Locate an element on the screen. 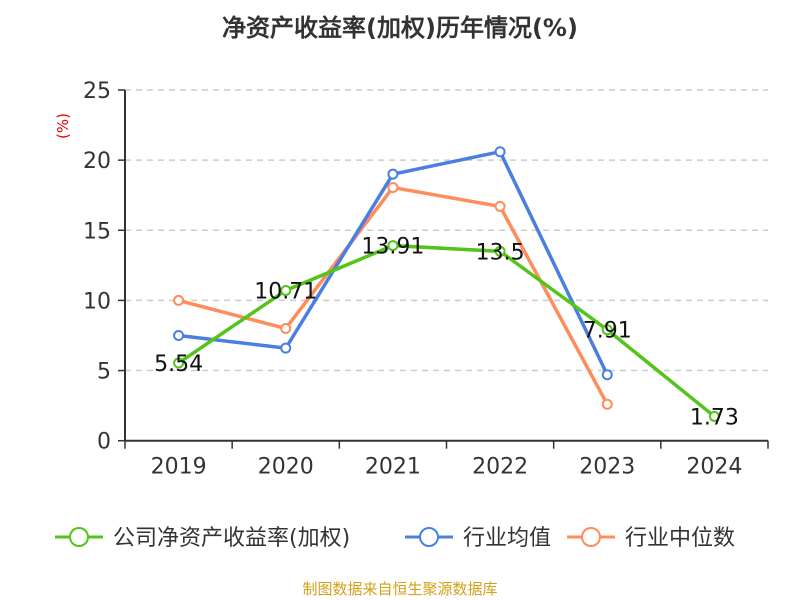 The height and width of the screenshot is (600, 800). y-tick-label: 0 is located at coordinates (104, 442).